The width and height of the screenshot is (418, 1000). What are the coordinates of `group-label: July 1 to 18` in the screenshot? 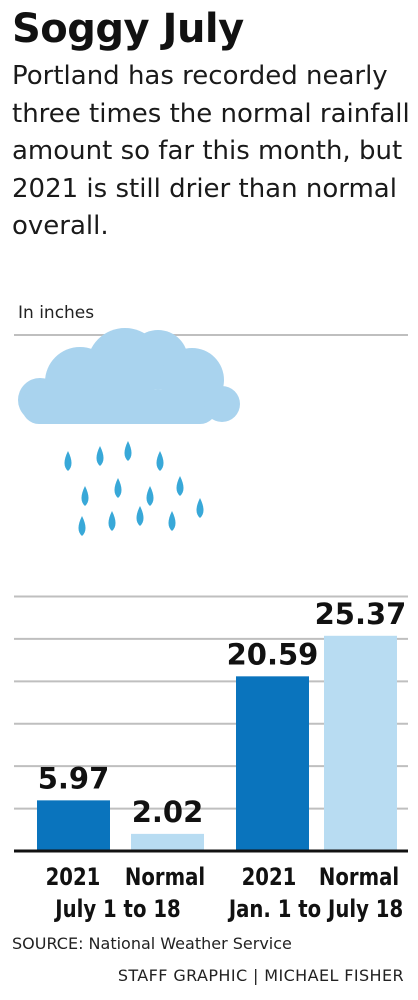 It's located at (116, 909).